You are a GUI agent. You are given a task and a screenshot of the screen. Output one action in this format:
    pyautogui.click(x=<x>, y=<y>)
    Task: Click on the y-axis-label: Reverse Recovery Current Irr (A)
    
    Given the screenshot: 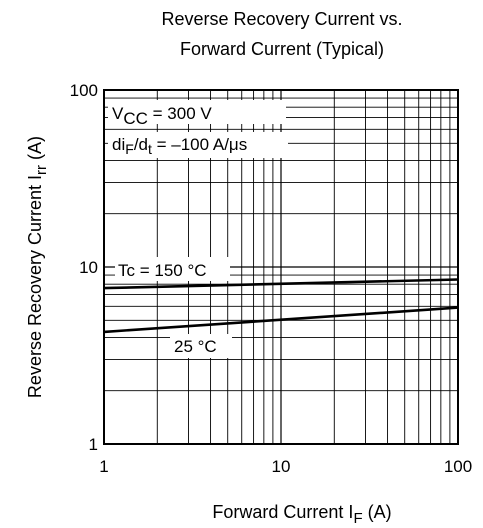 What is the action you would take?
    pyautogui.click(x=37, y=267)
    